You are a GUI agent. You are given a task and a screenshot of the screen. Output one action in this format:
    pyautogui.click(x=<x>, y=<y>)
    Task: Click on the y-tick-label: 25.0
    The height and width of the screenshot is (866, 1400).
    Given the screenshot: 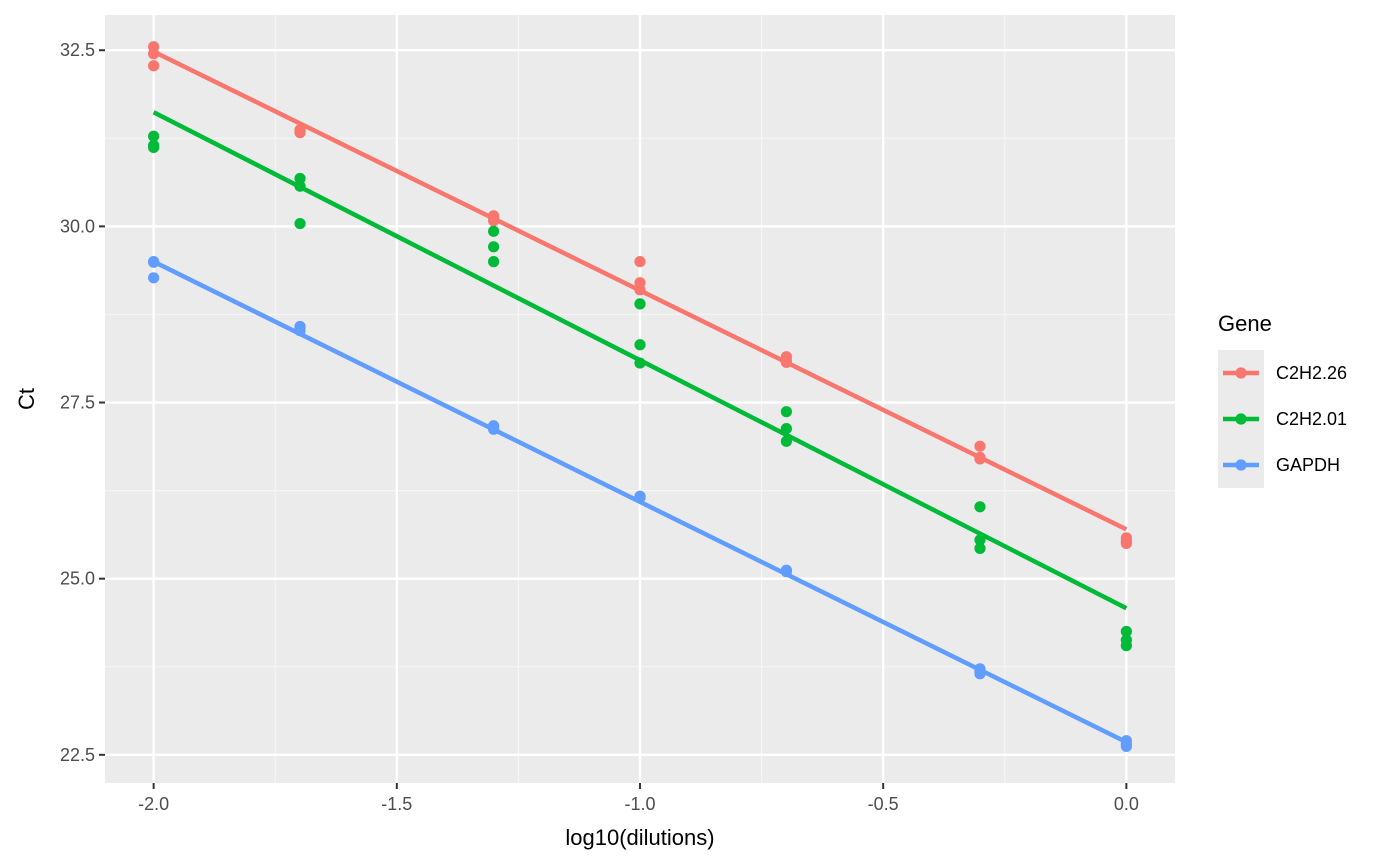 What is the action you would take?
    pyautogui.click(x=77, y=579)
    